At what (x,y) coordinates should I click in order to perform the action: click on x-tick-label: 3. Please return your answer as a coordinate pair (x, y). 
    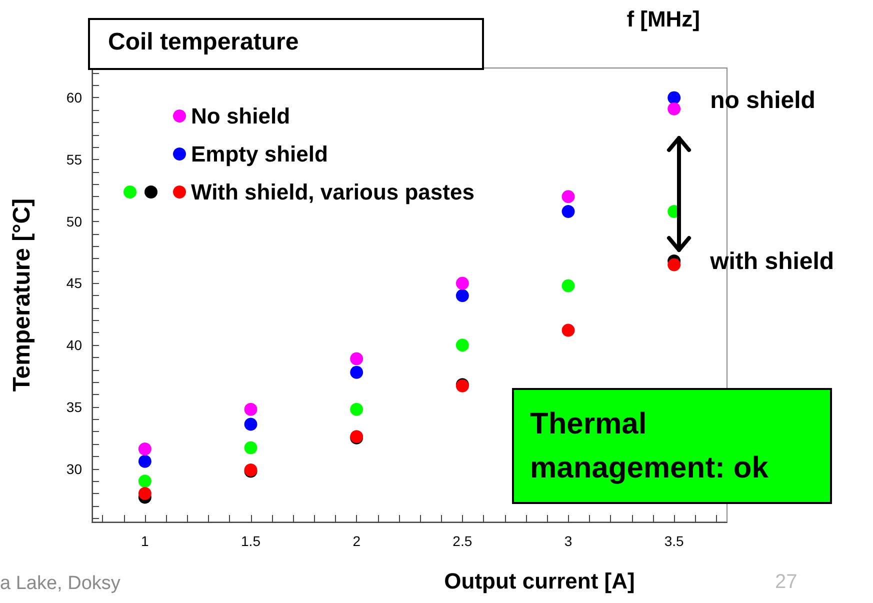
    Looking at the image, I should click on (568, 541).